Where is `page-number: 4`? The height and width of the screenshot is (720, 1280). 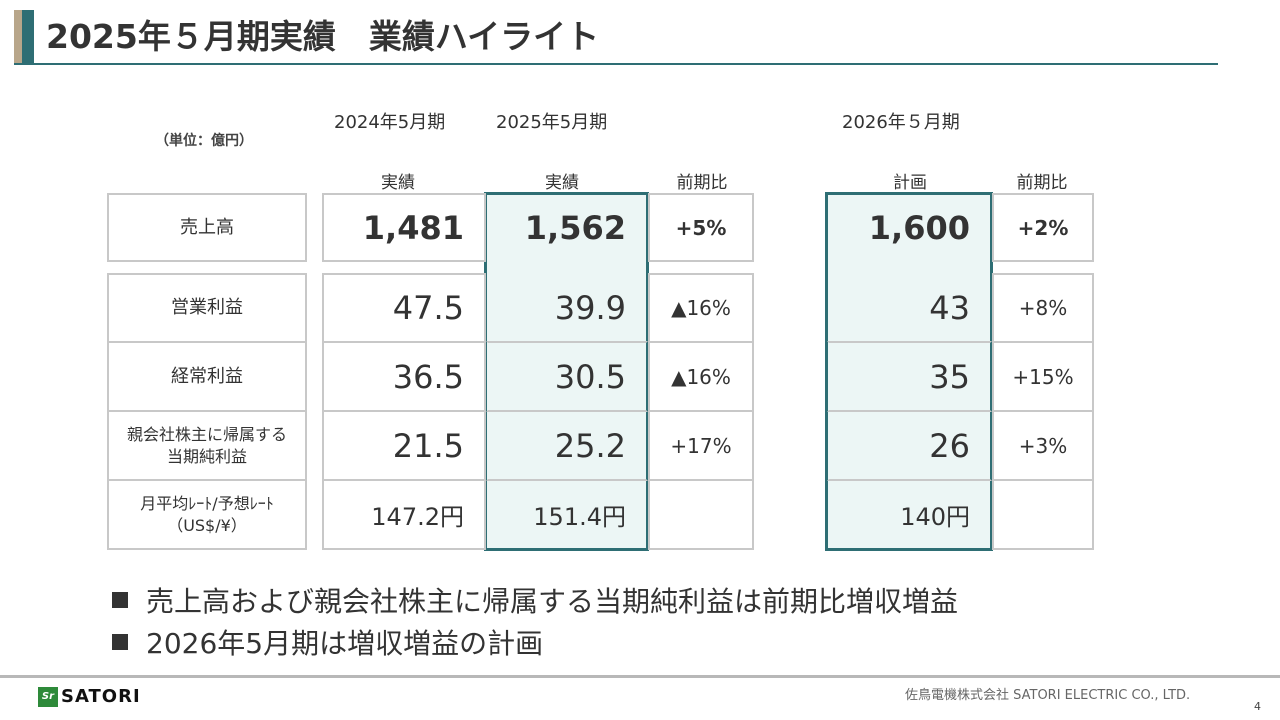
page-number: 4 is located at coordinates (1257, 706).